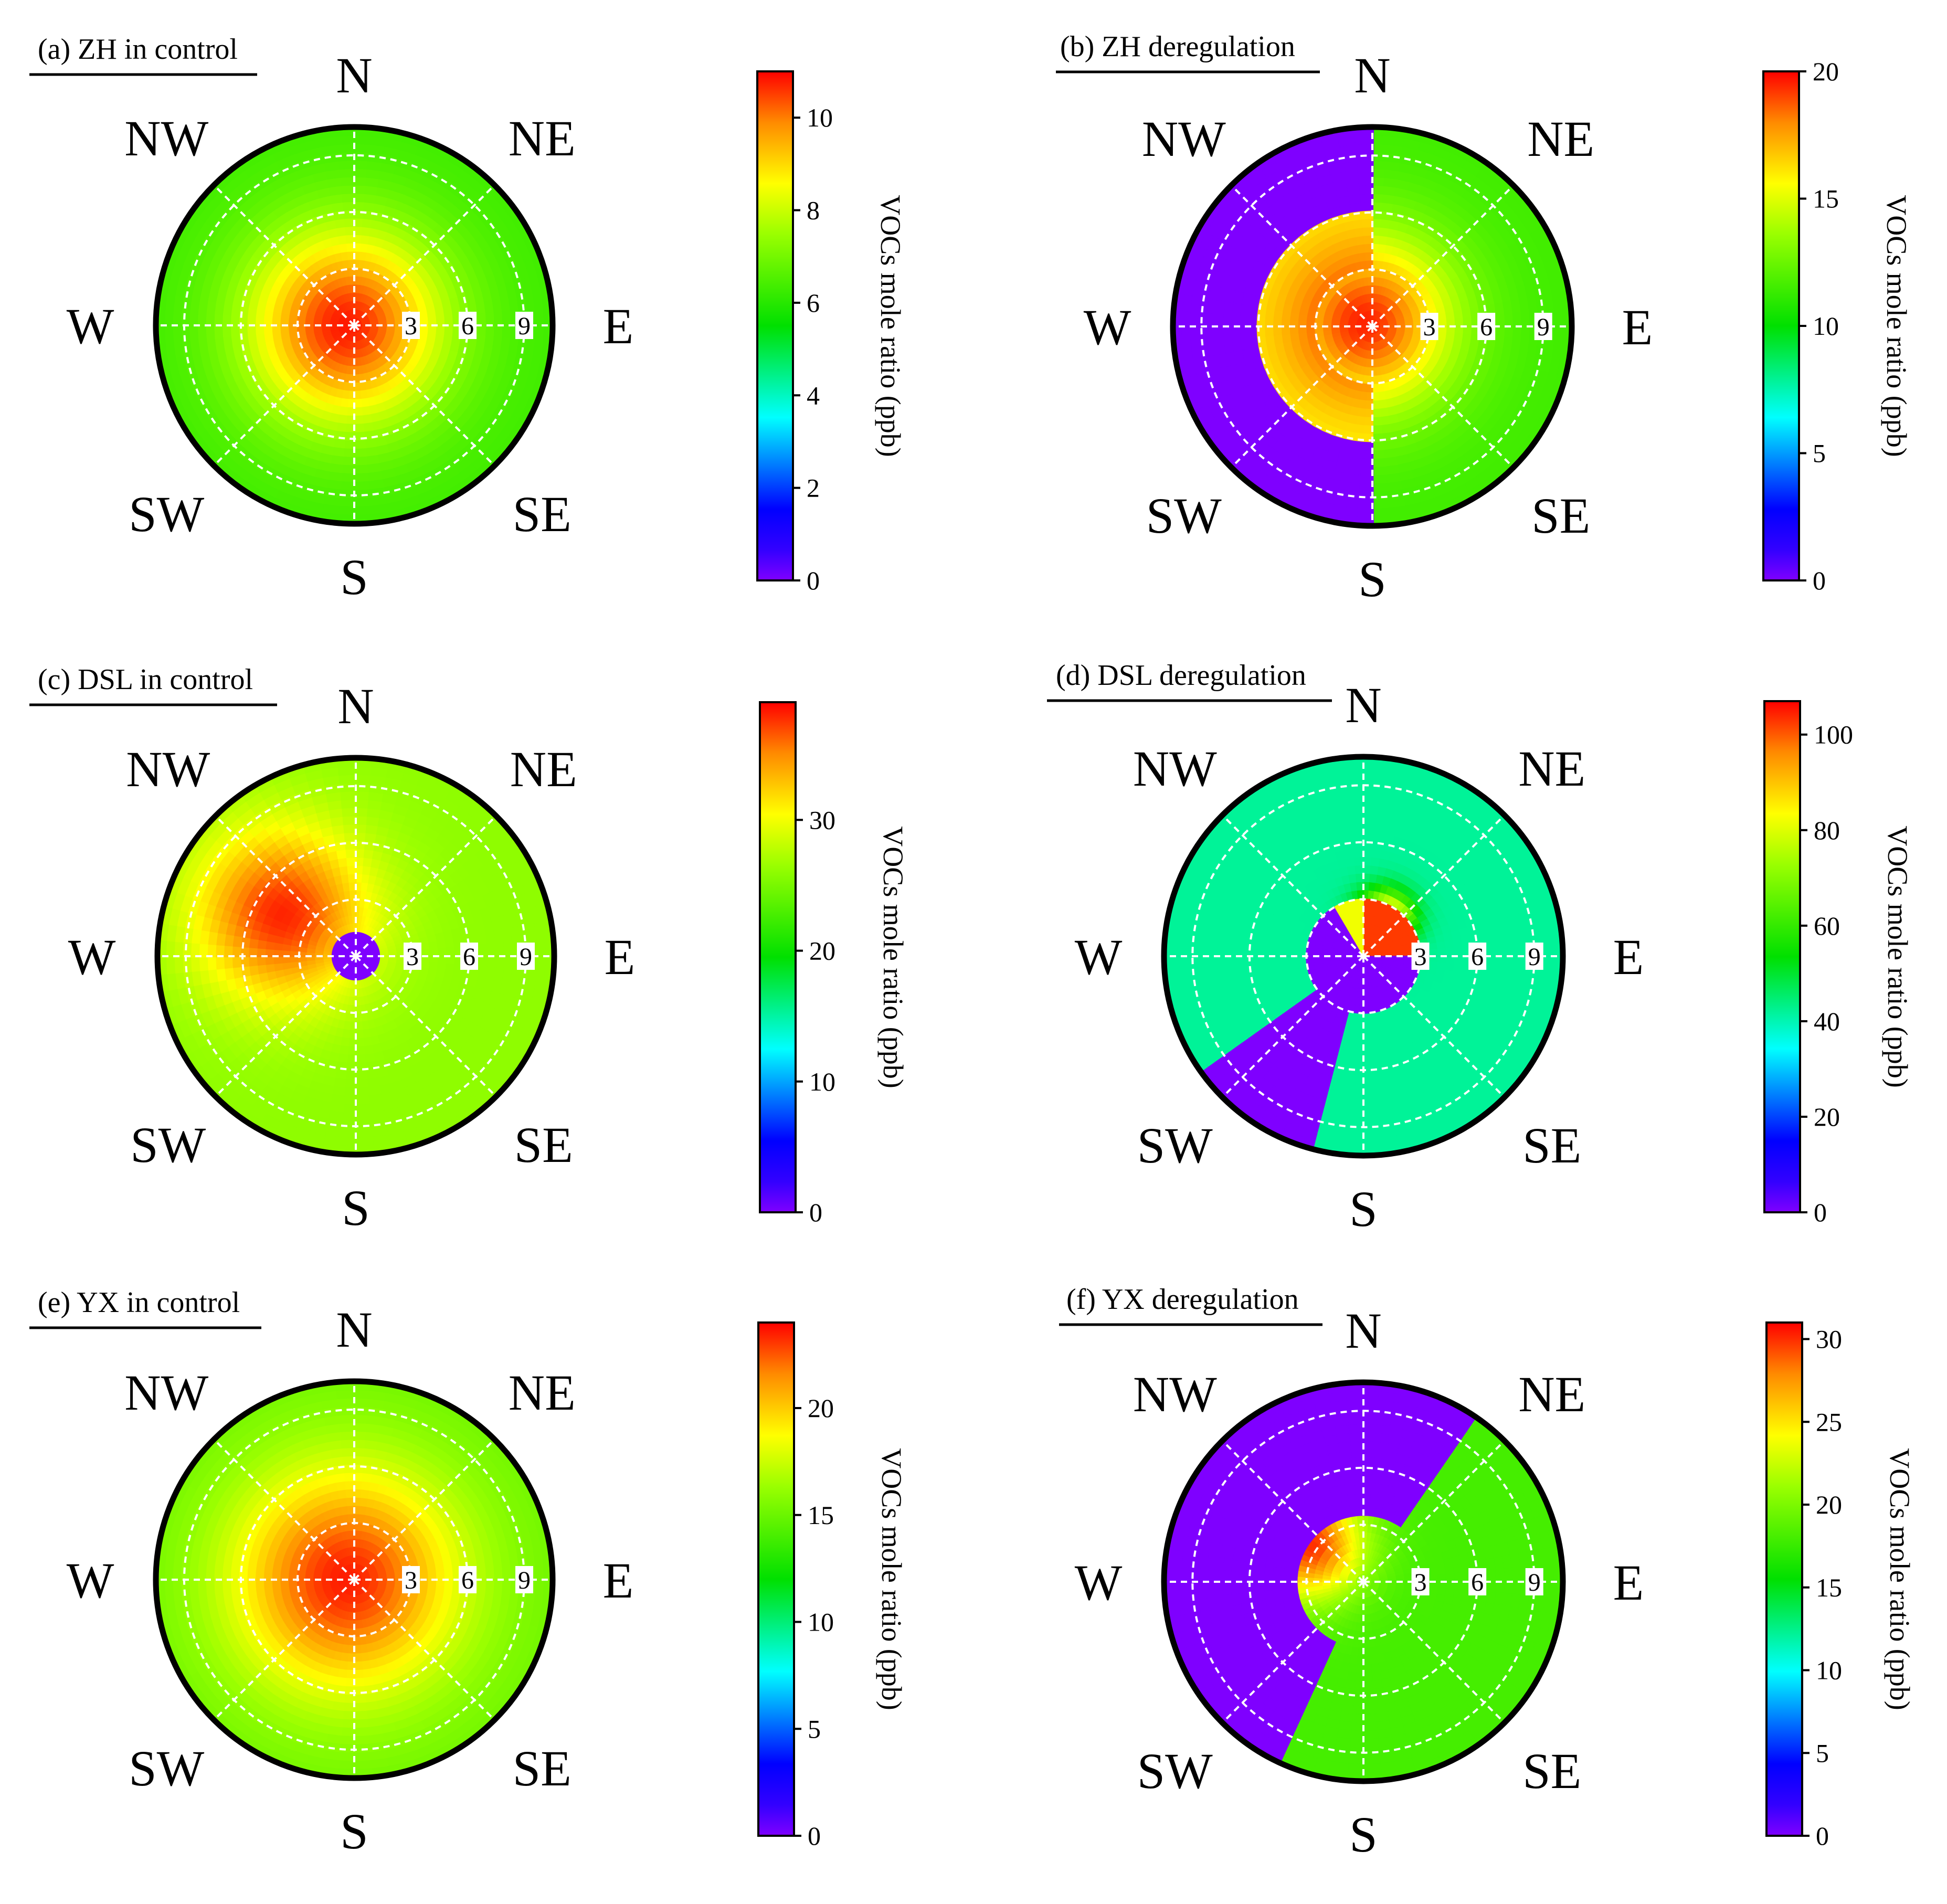  Describe the element at coordinates (813, 395) in the screenshot. I see `colorbar-tick-label: 4` at that location.